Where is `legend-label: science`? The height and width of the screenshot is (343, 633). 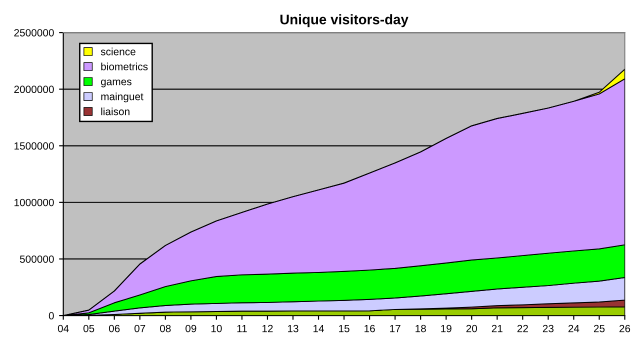
legend-label: science is located at coordinates (118, 52).